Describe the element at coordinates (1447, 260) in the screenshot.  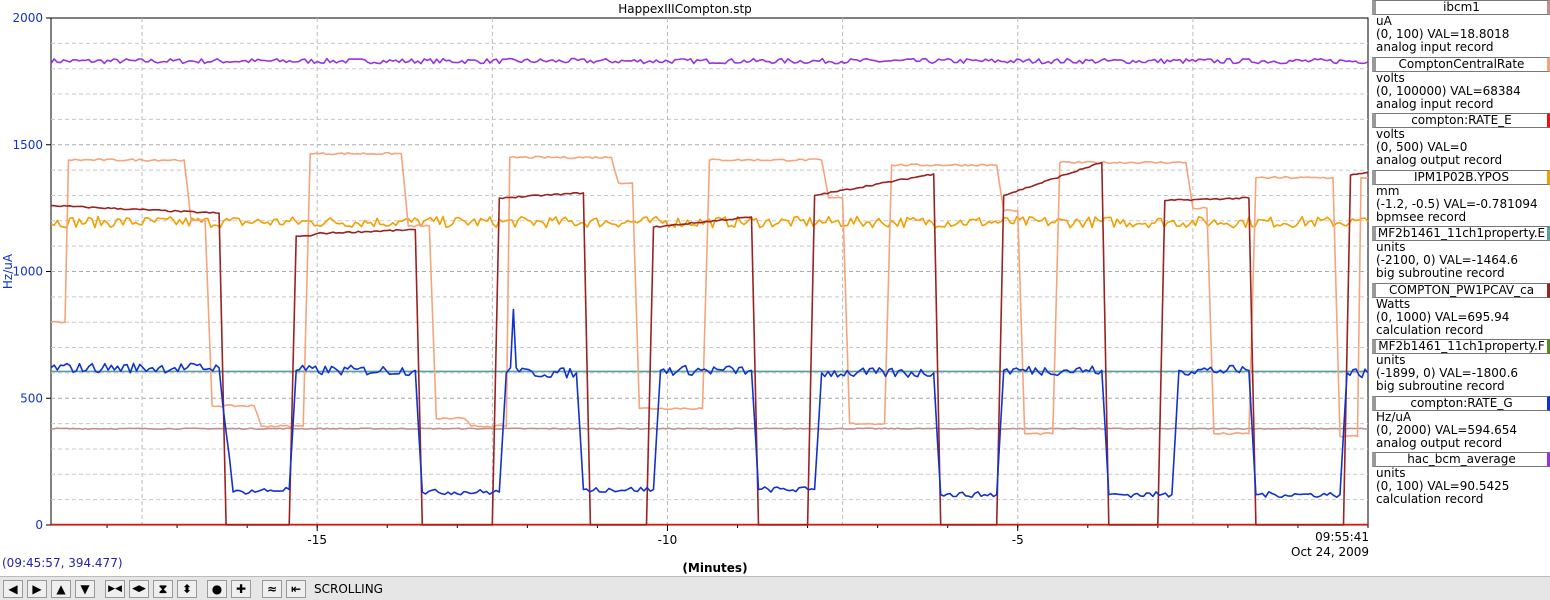
I see `legend-range-value: (-2100, 0) VAL=-1464.6` at that location.